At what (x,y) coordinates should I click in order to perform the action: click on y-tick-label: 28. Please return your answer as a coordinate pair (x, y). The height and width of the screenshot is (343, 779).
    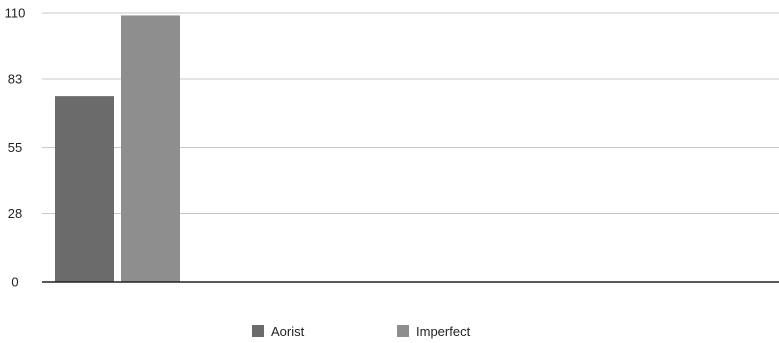
    Looking at the image, I should click on (15, 213).